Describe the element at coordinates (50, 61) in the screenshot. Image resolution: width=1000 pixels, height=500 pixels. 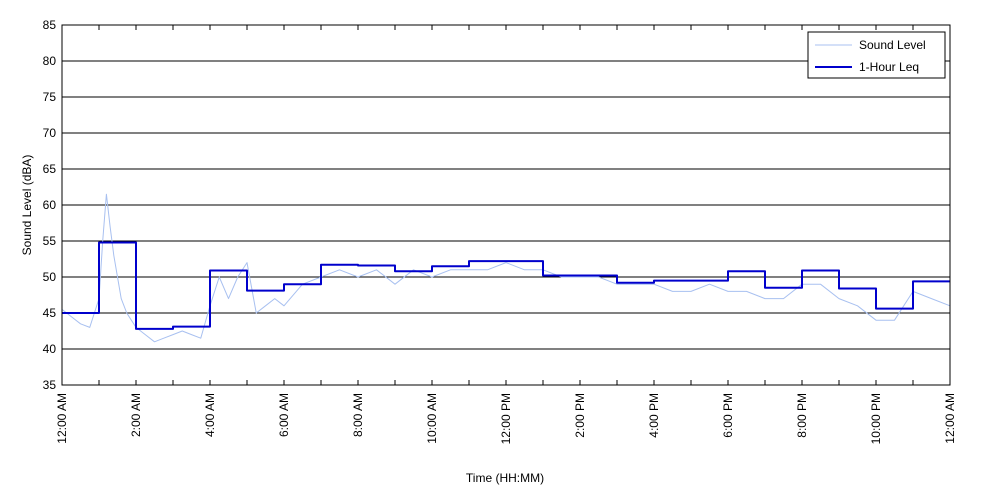
I see `y-tick-label: 80` at that location.